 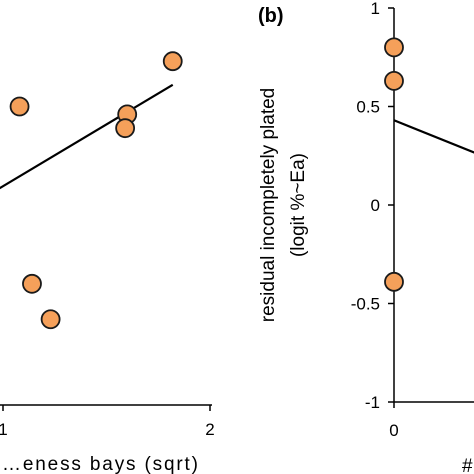 I want to click on panel-a-fit-line, so click(x=87, y=136).